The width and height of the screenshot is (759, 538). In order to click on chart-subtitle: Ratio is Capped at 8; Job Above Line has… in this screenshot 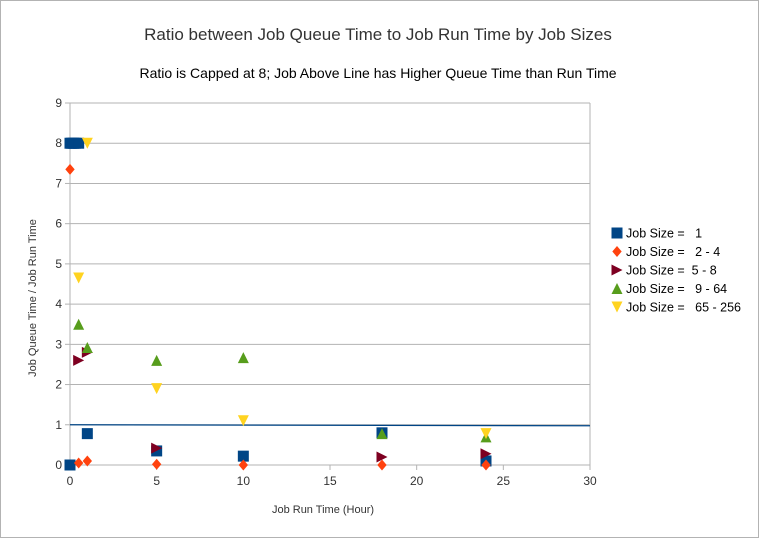, I will do `click(377, 73)`.